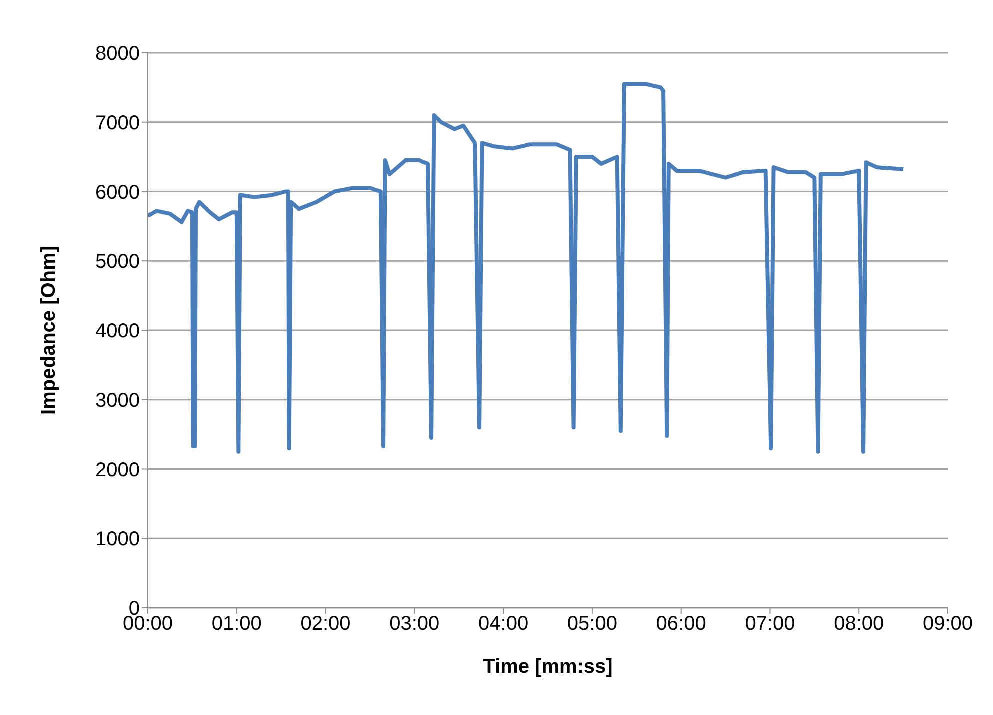 This screenshot has width=993, height=715. Describe the element at coordinates (237, 624) in the screenshot. I see `x-tick-label: 01:00` at that location.